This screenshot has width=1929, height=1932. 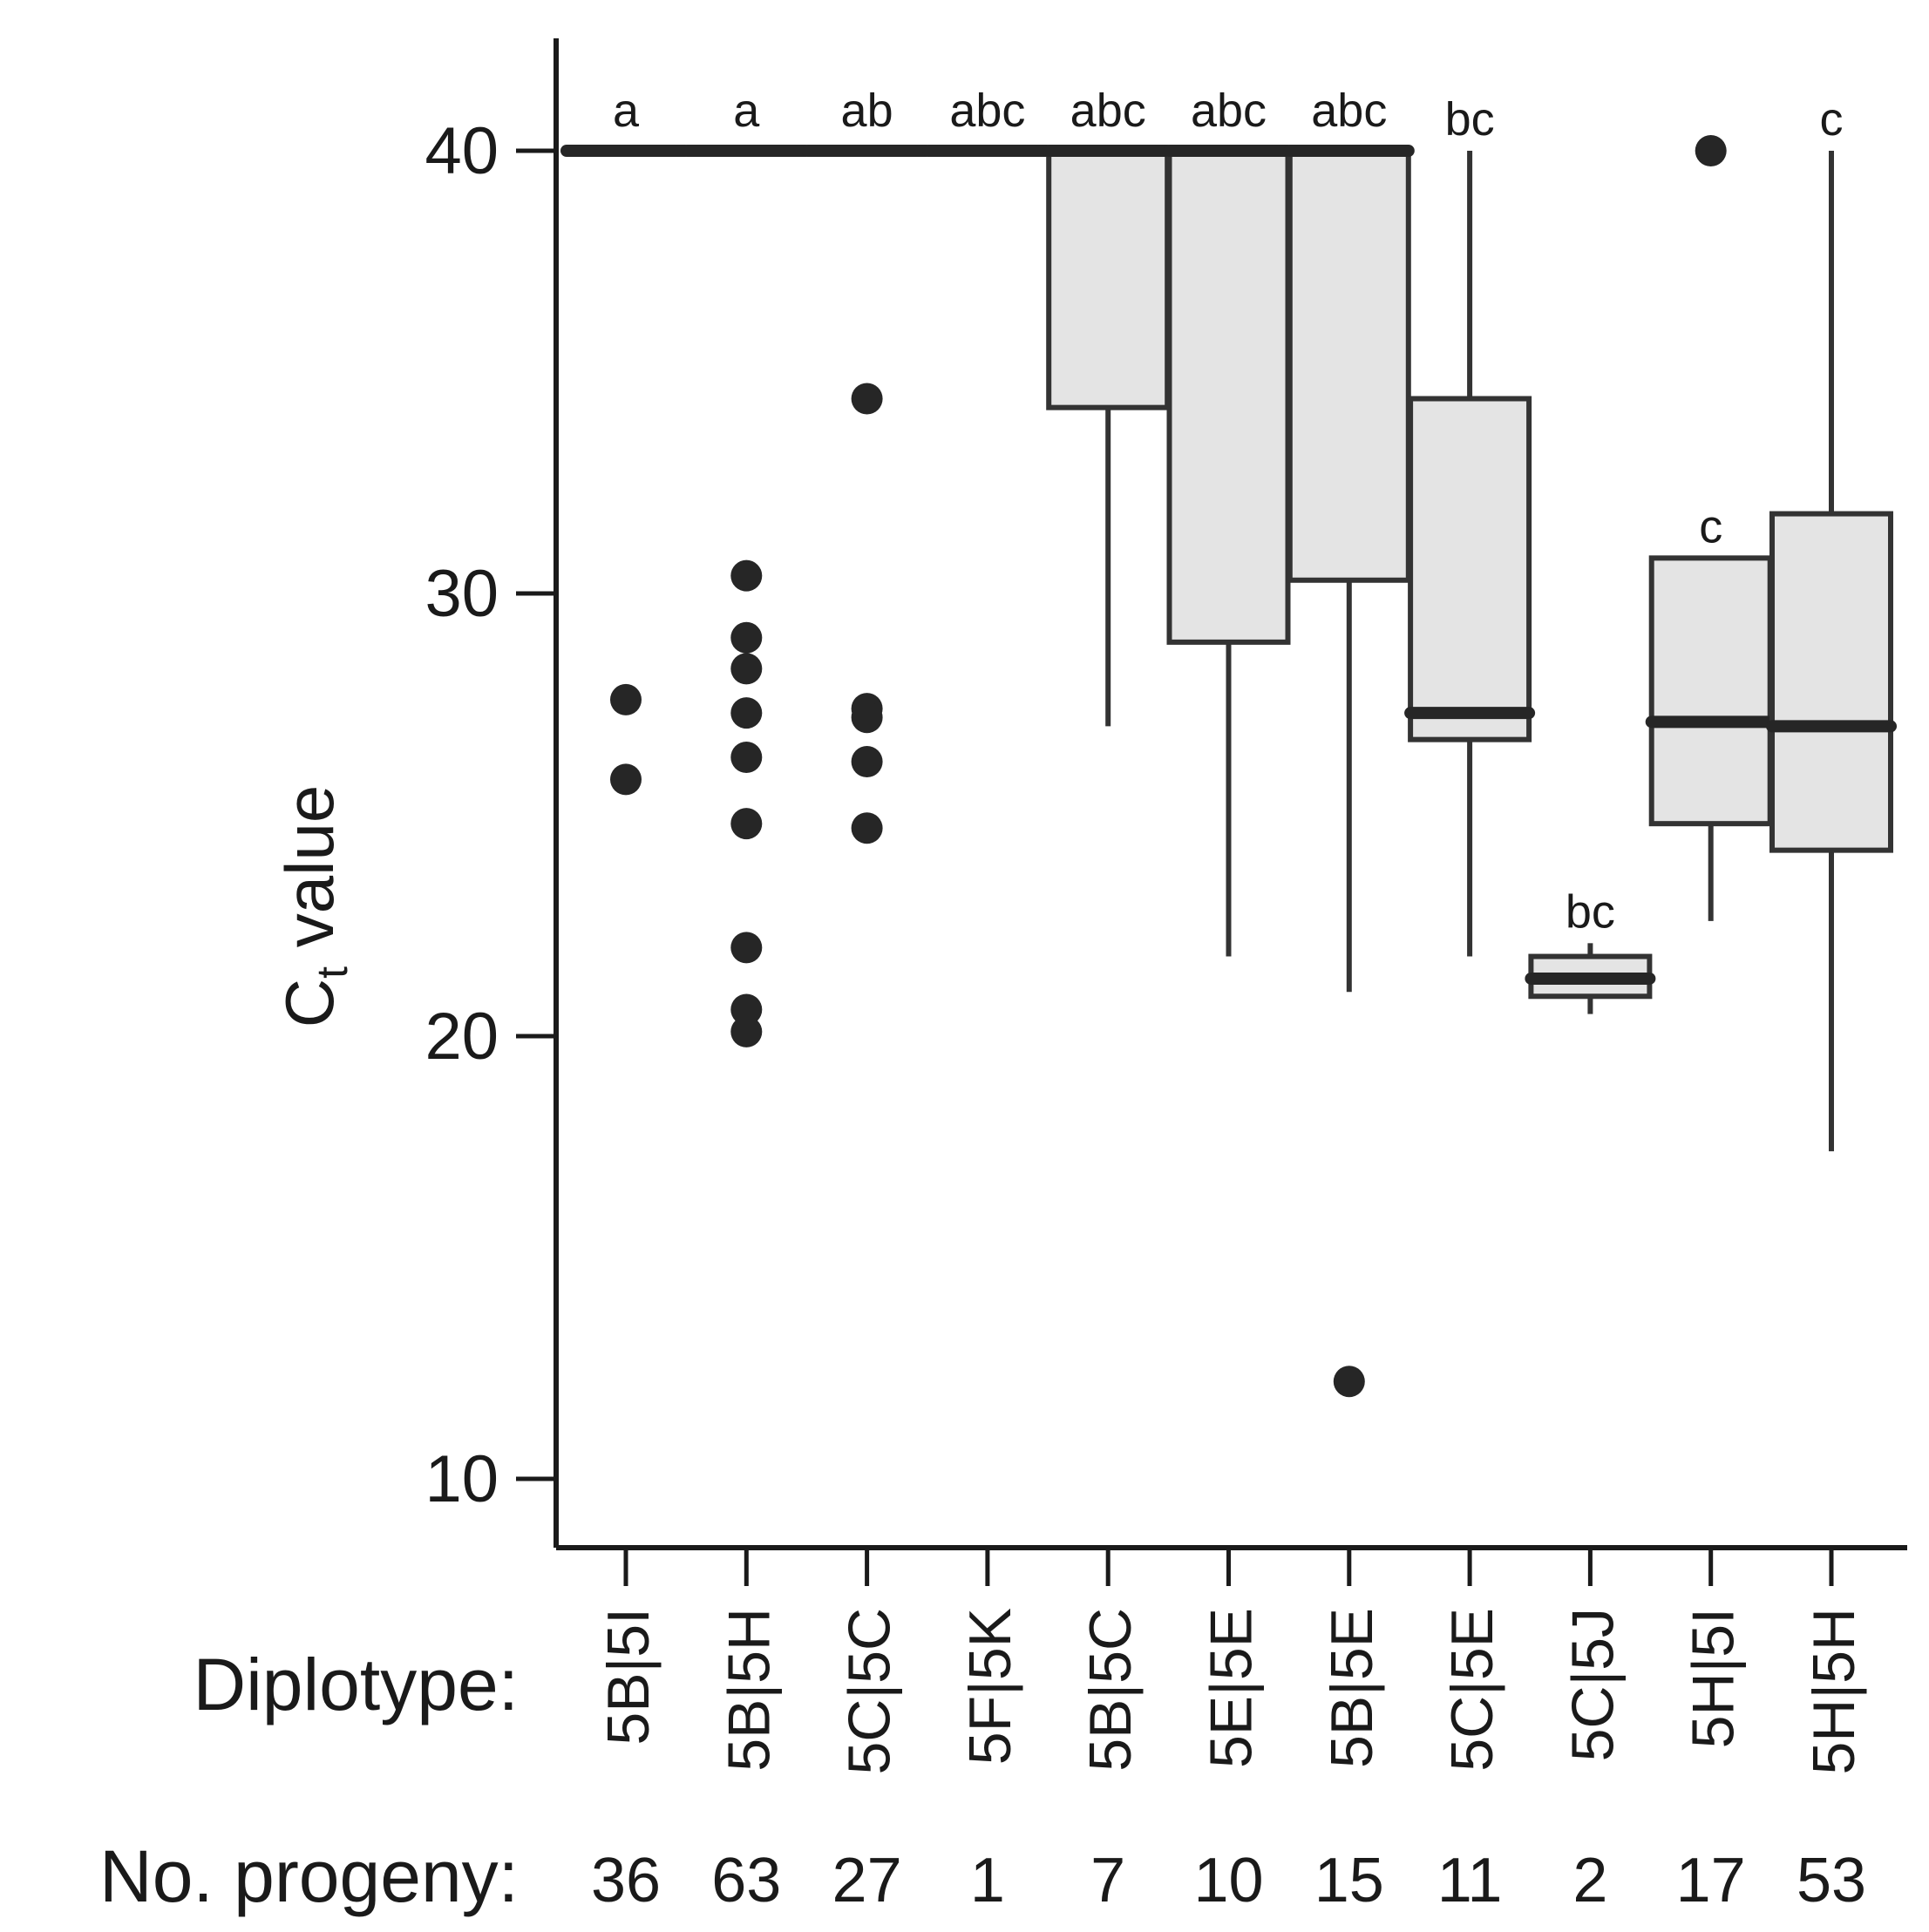 I want to click on y-tick-label: 40, so click(x=462, y=151).